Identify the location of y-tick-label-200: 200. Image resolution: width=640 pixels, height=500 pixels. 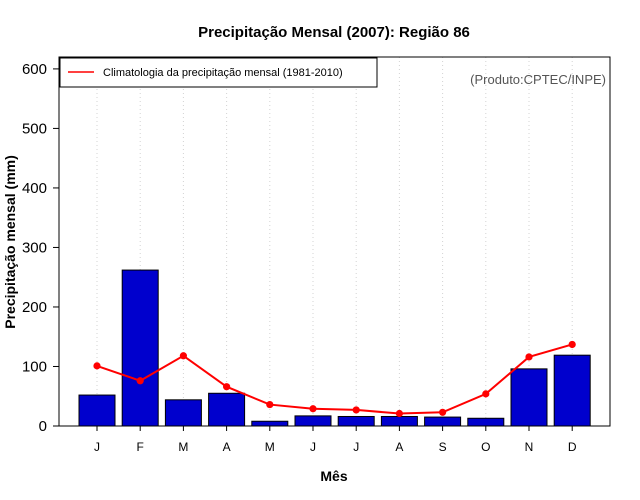
(34, 307).